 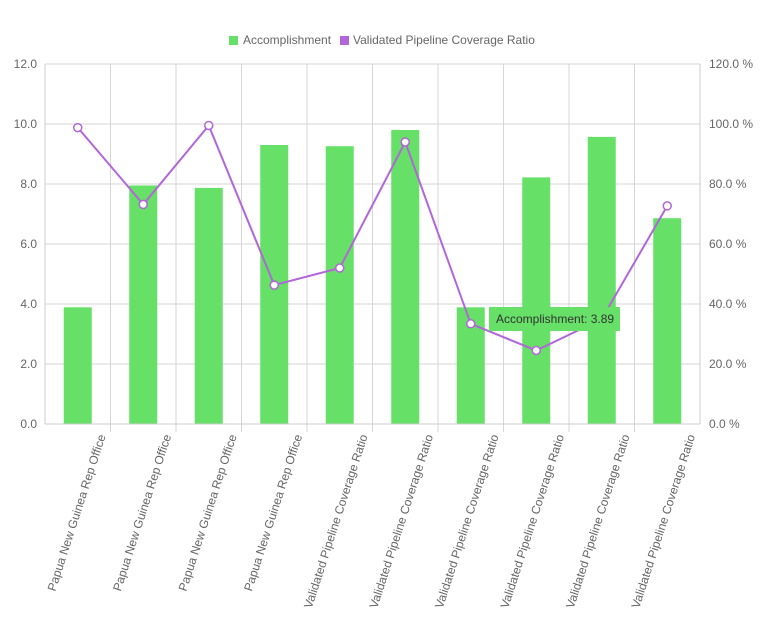 I want to click on right-tick-label: 40.0 %, so click(x=728, y=304).